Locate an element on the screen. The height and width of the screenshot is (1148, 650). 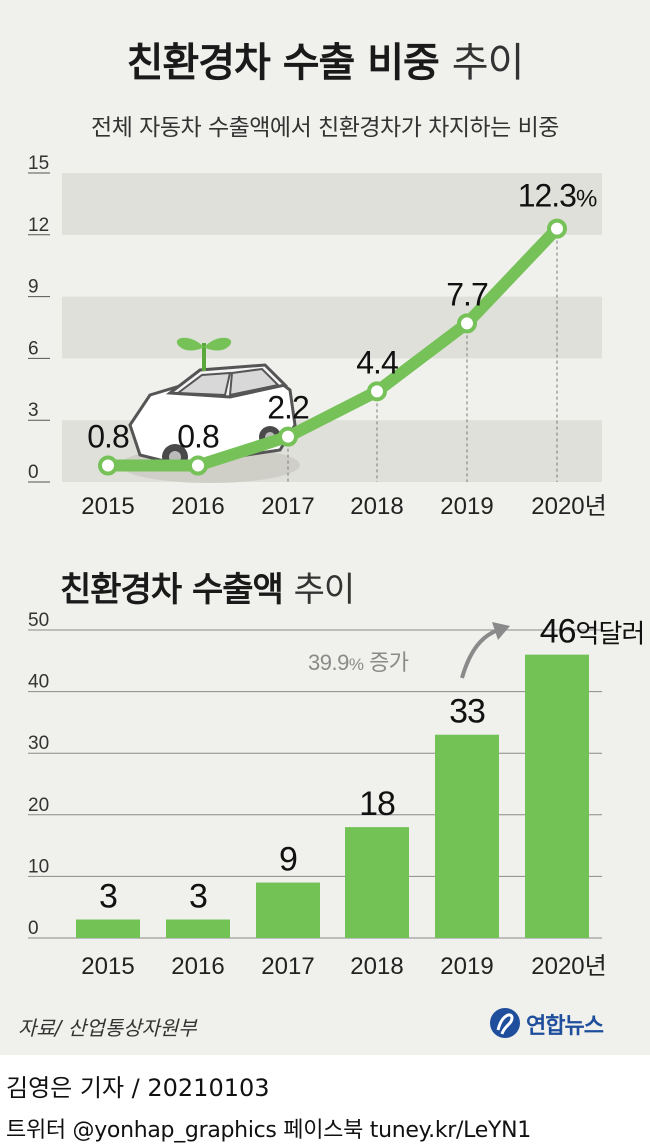
chart1-y-axis: 15 12 9 6 3 0 is located at coordinates (39, 318).